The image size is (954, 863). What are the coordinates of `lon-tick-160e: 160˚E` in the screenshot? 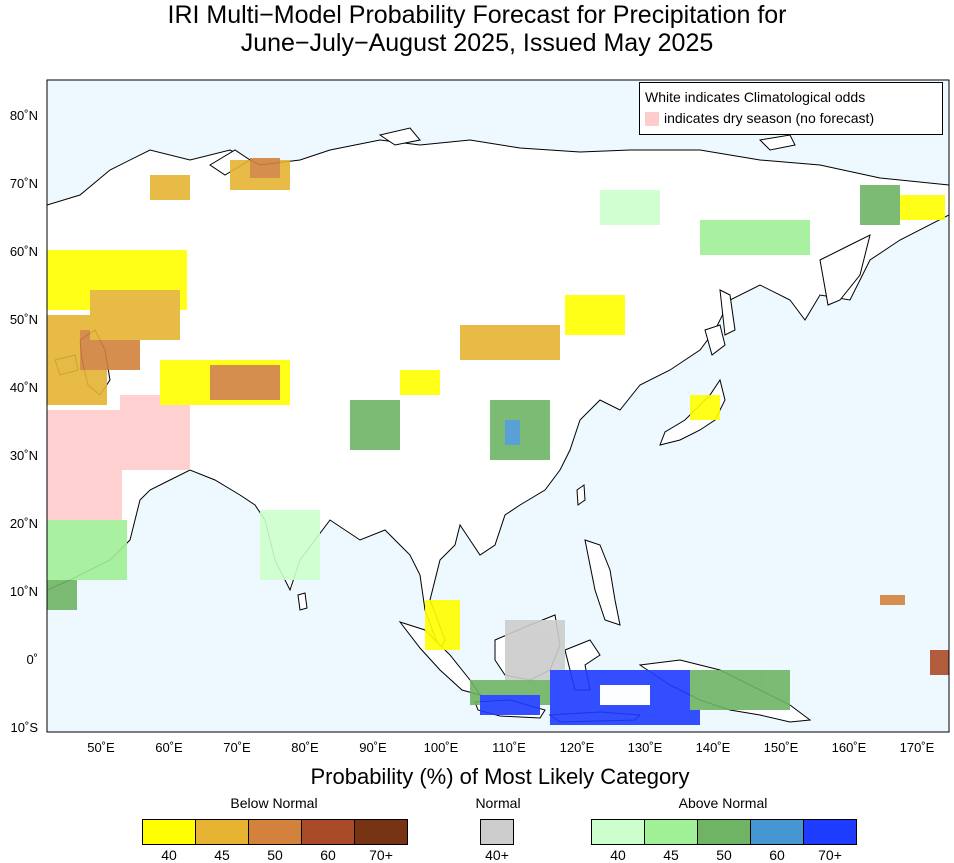 It's located at (849, 747).